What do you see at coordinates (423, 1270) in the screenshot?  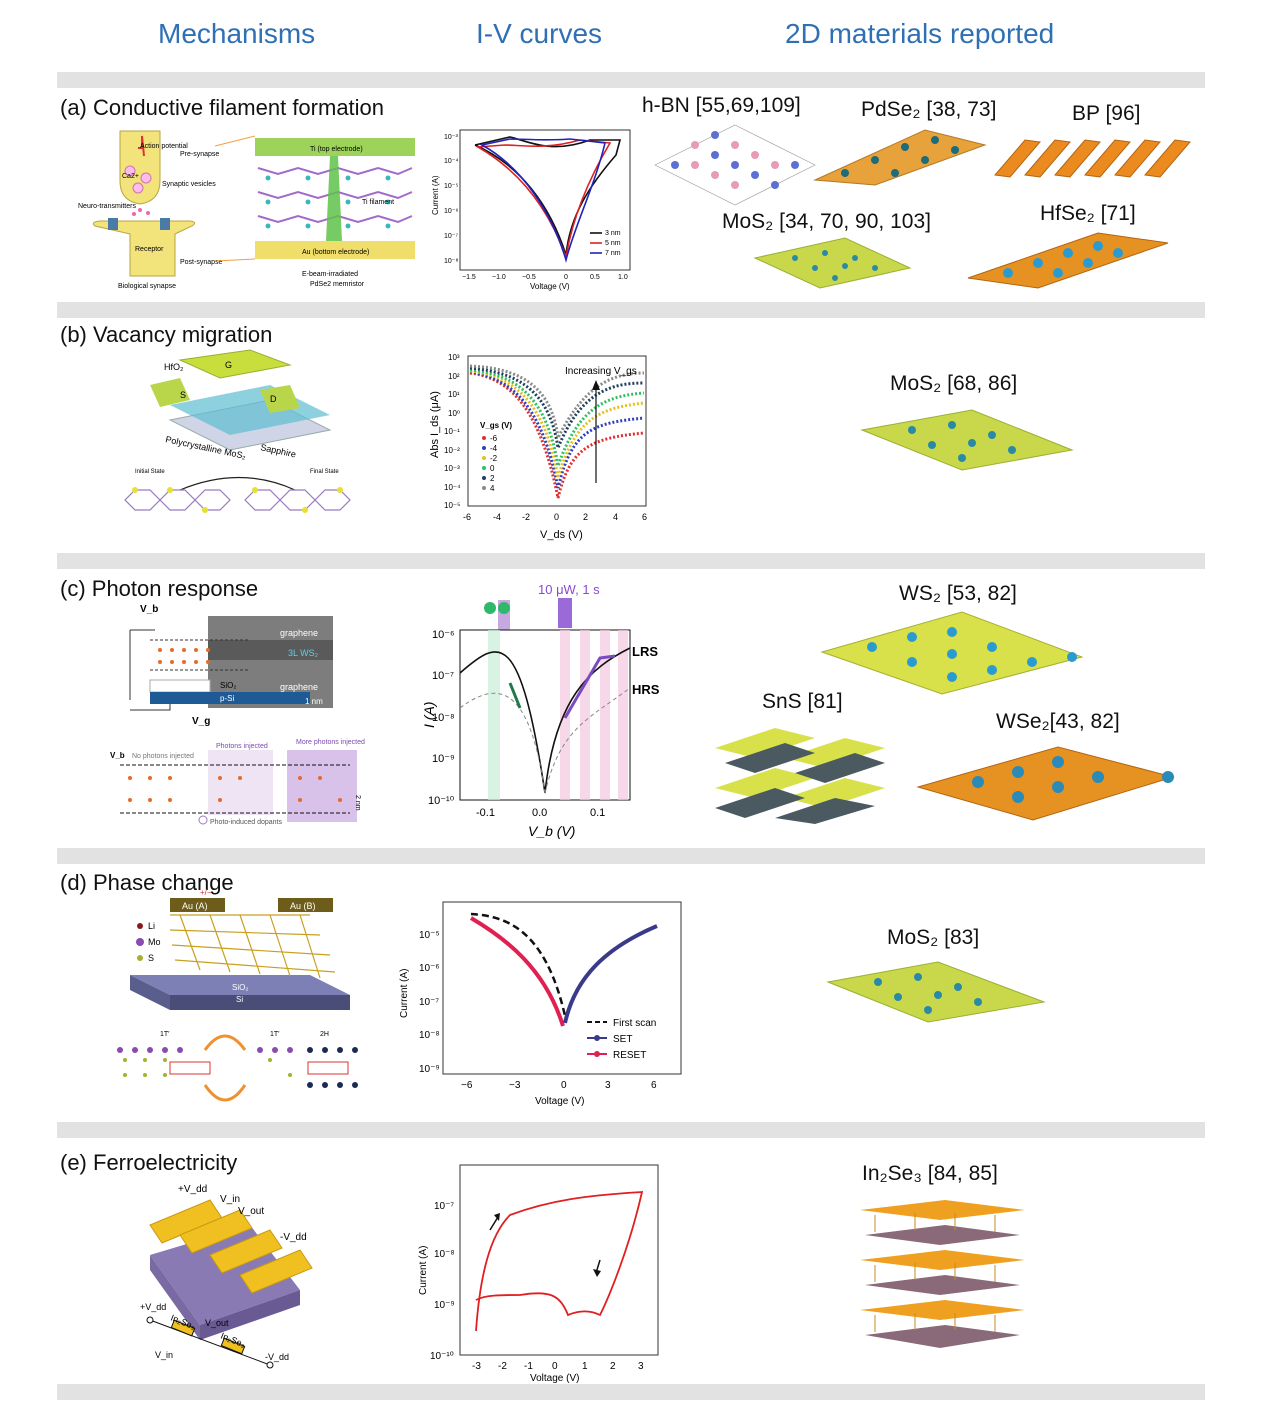 I see `plot-e-ylabel: Current (A)` at bounding box center [423, 1270].